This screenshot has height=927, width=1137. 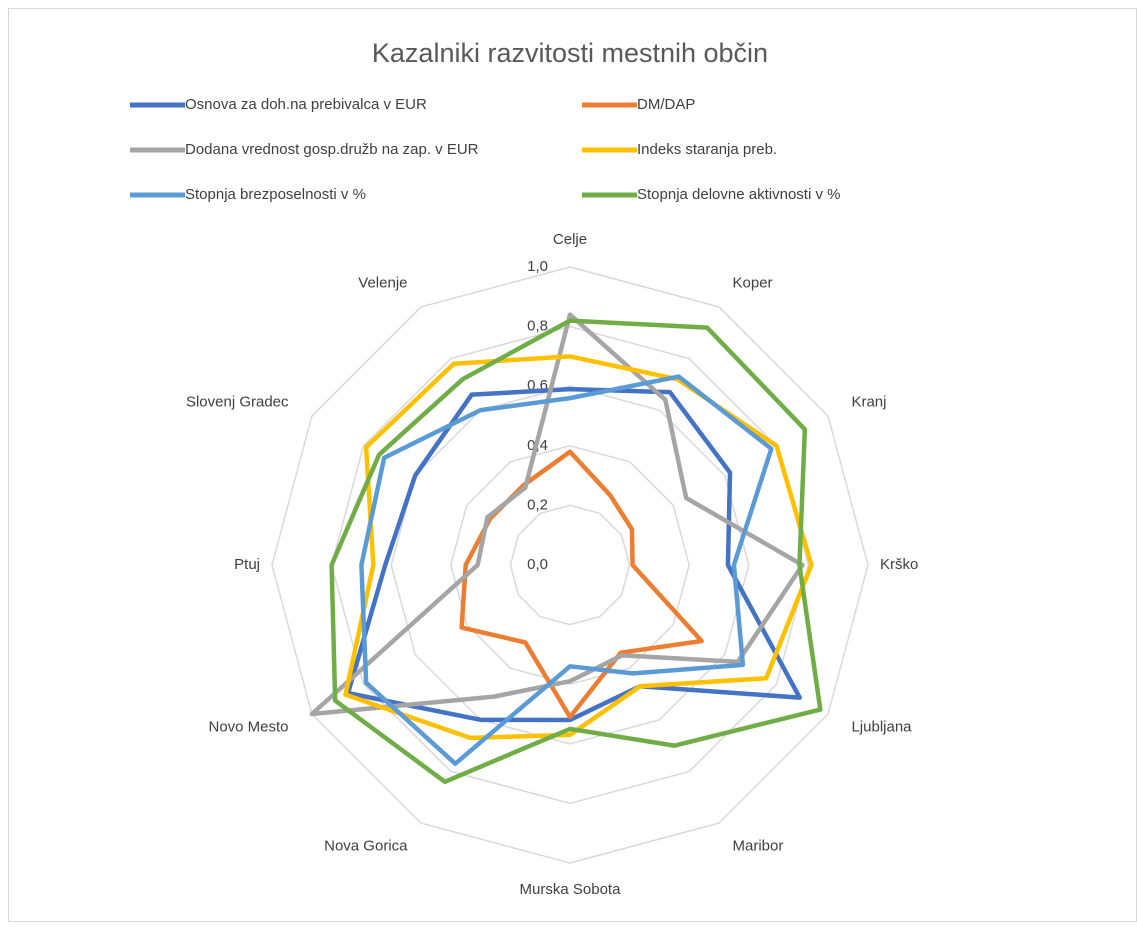 What do you see at coordinates (666, 104) in the screenshot?
I see `legend-label: DM/DAP` at bounding box center [666, 104].